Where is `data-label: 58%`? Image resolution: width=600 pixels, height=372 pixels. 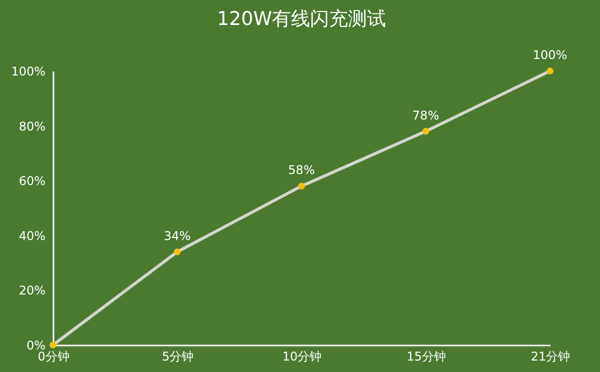 data-label: 58% is located at coordinates (301, 170).